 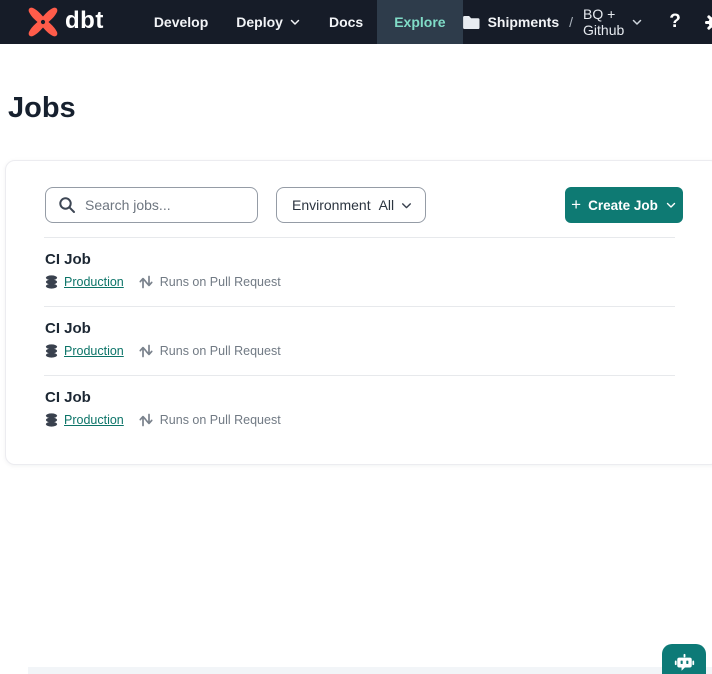 I want to click on nav-label: Deploy, so click(x=259, y=22).